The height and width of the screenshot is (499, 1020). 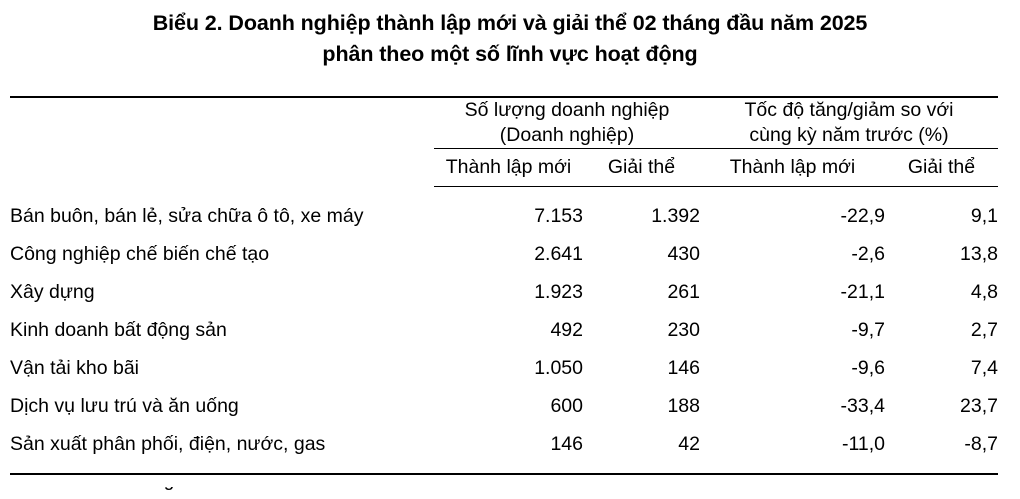 I want to click on cell-new-rate: -21,1, so click(x=862, y=291).